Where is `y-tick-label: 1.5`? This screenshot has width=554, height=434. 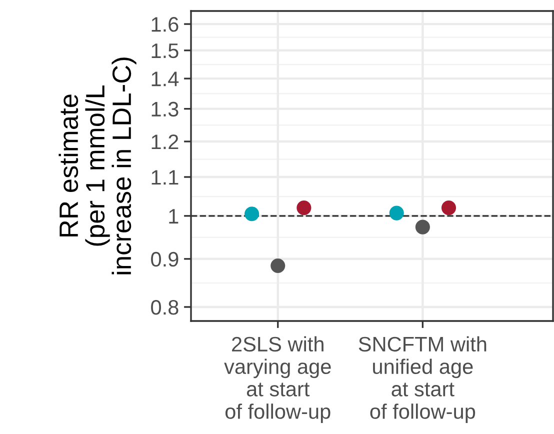
y-tick-label: 1.5 is located at coordinates (165, 51).